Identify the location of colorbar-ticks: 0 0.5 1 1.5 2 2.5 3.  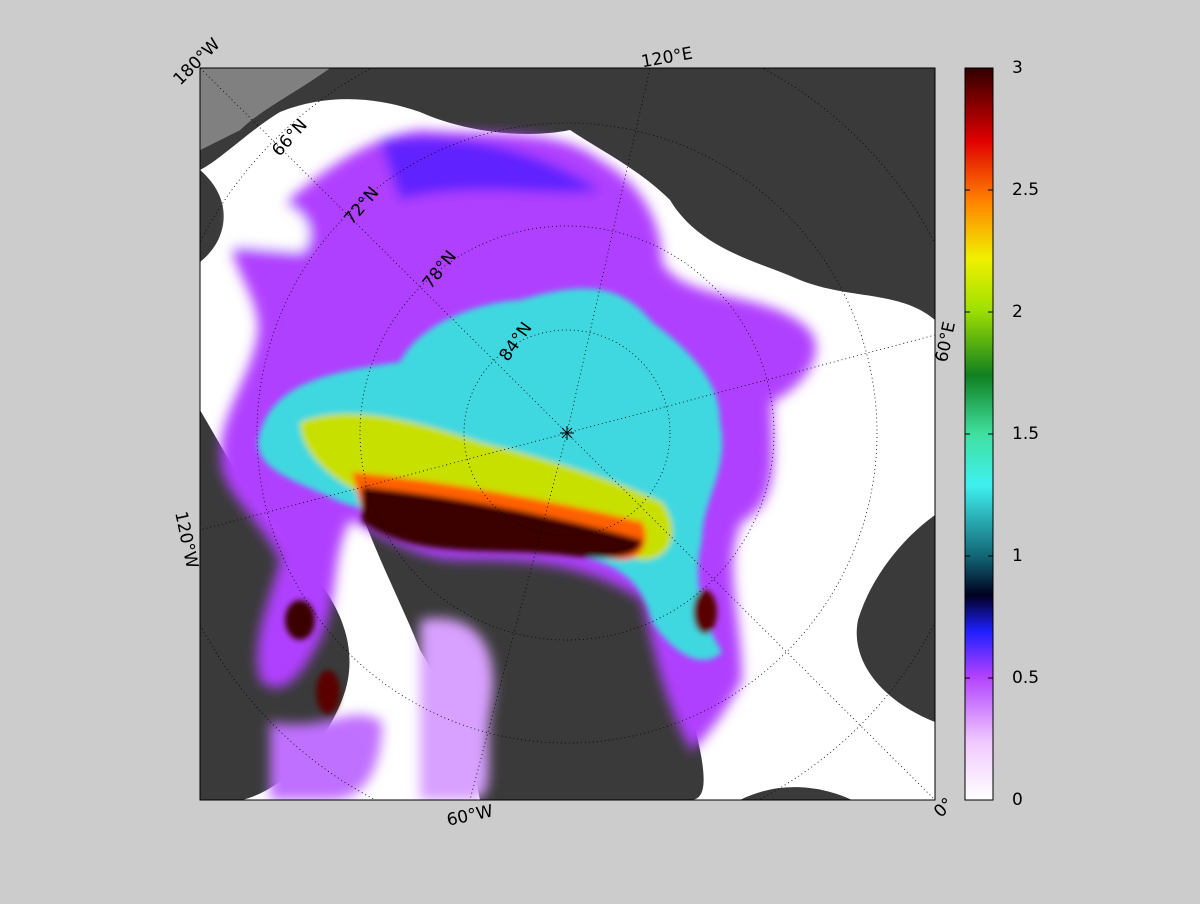
(1002, 434).